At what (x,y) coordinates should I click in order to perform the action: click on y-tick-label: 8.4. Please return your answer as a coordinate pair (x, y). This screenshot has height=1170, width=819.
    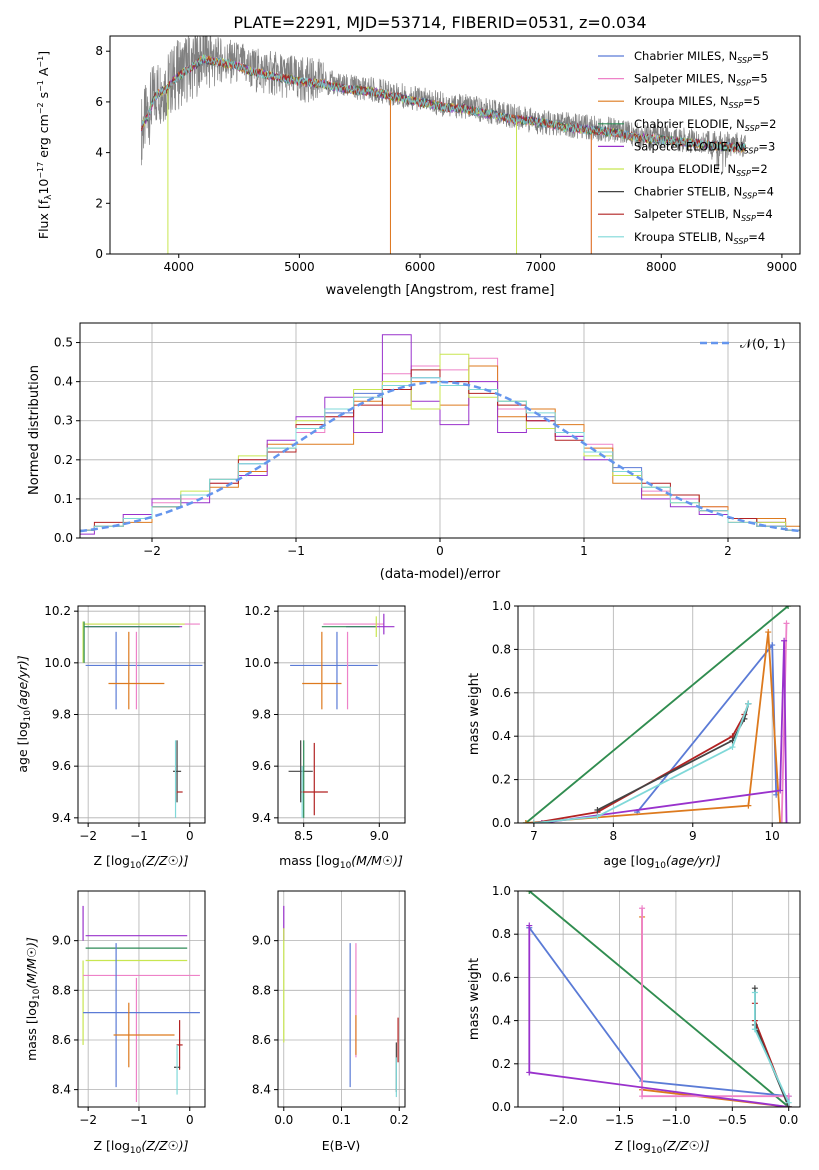
    Looking at the image, I should click on (261, 1090).